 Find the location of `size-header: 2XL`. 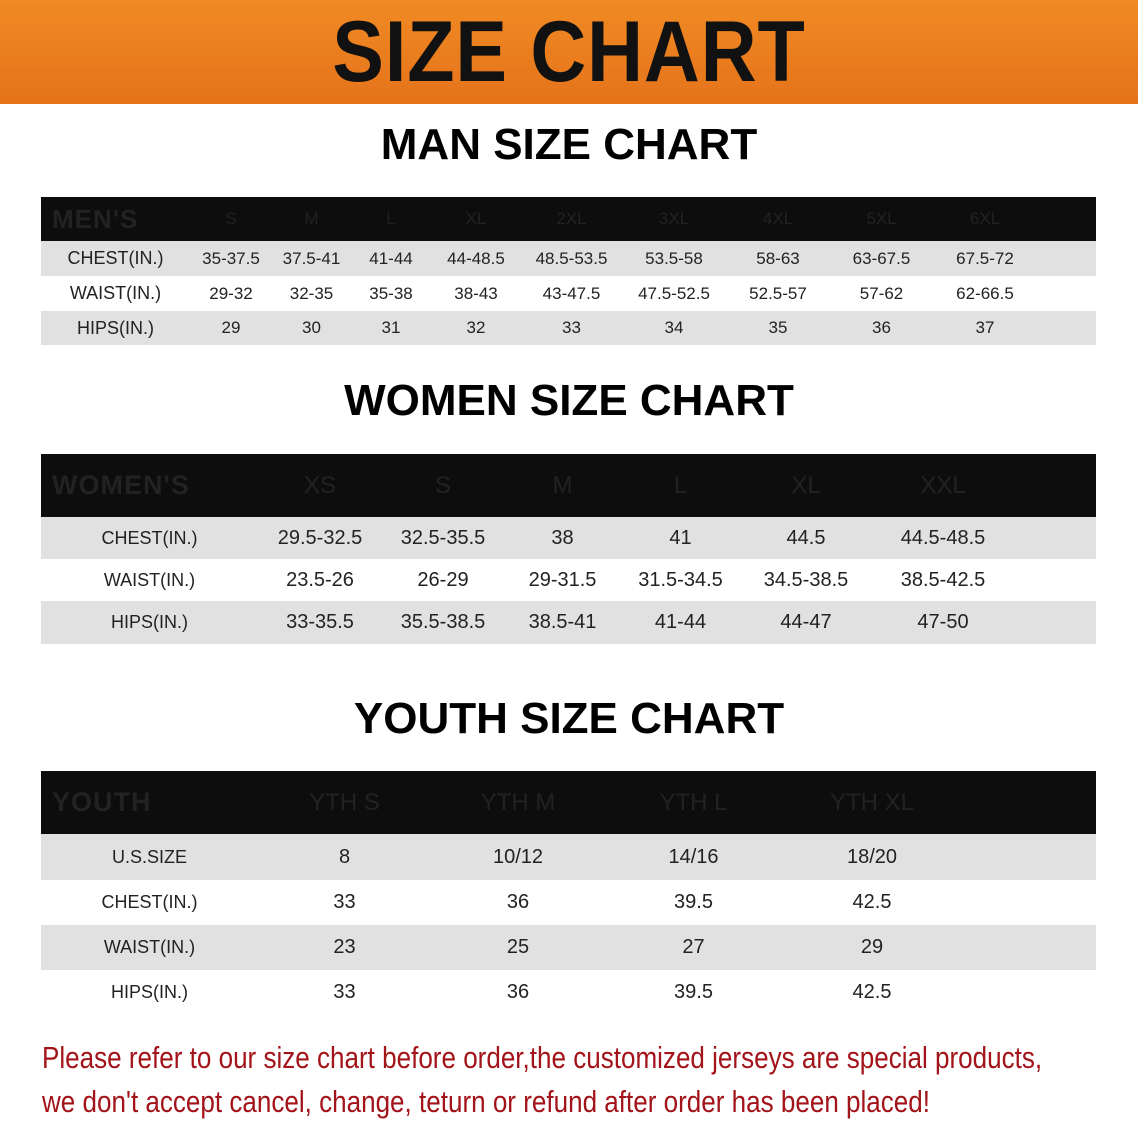

size-header: 2XL is located at coordinates (571, 218).